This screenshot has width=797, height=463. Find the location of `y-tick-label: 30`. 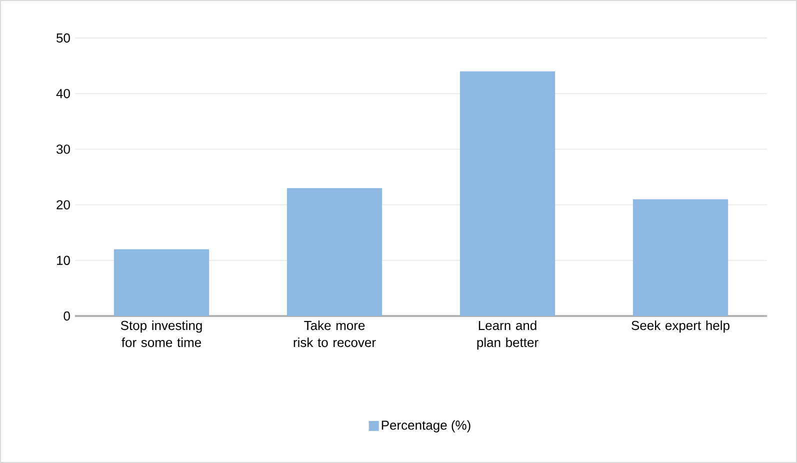

y-tick-label: 30 is located at coordinates (63, 149).